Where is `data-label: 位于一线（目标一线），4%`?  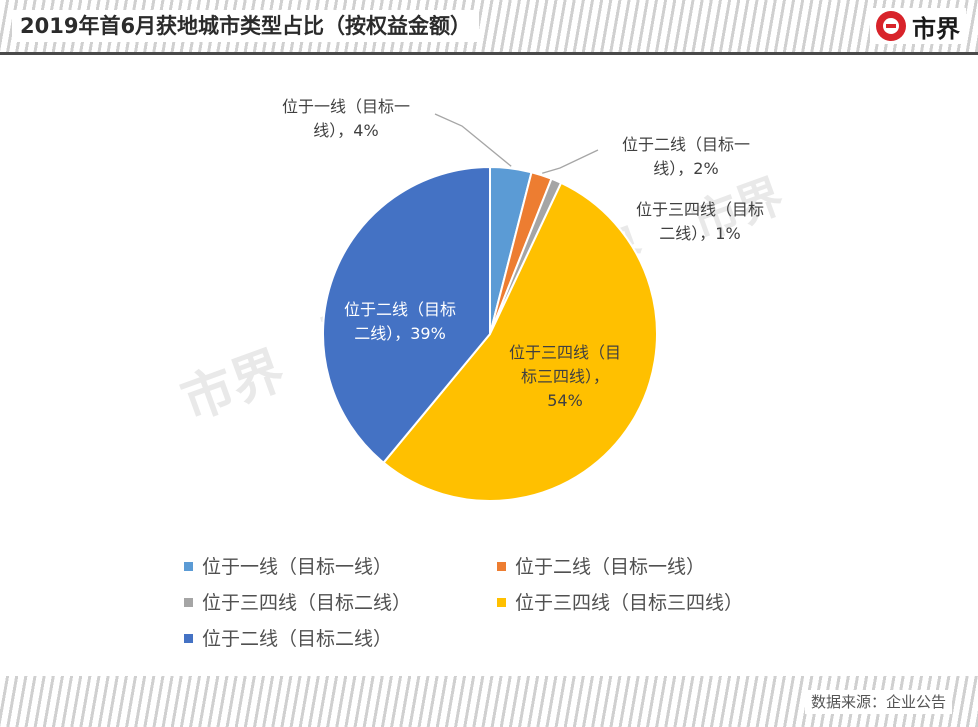 data-label: 位于一线（目标一线），4% is located at coordinates (346, 118).